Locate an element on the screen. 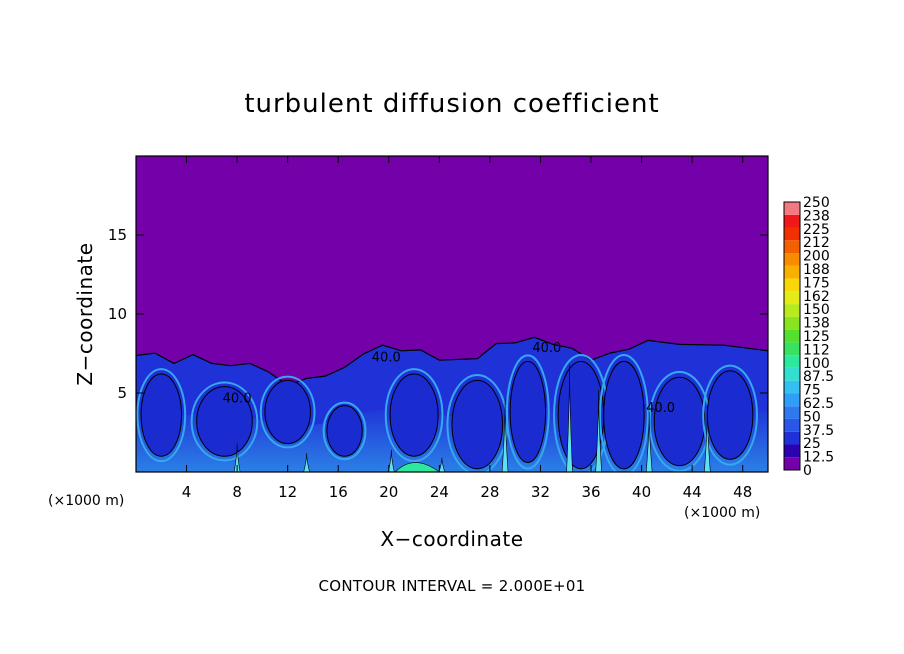 This screenshot has width=904, height=654. colorbar-label: 12.5 is located at coordinates (818, 458).